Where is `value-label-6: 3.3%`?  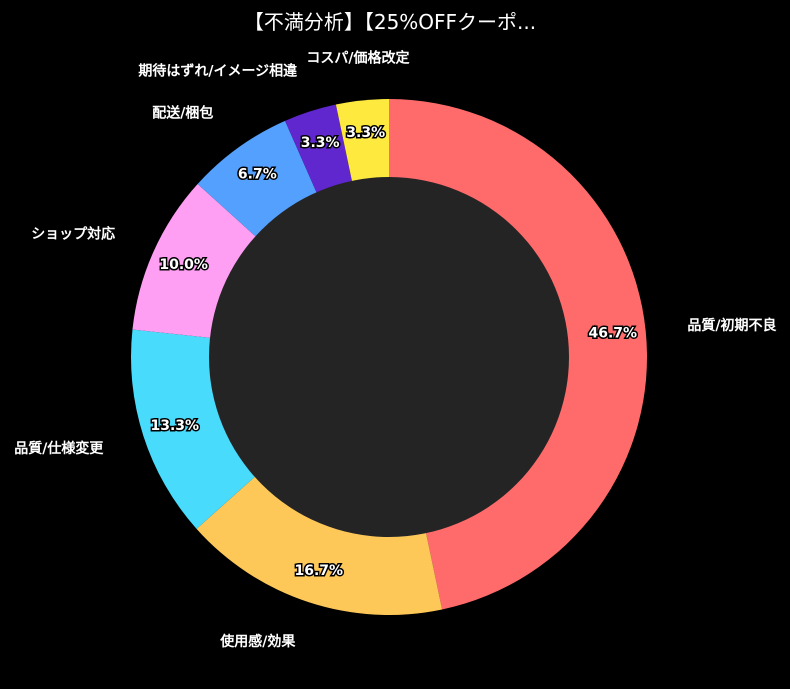
value-label-6: 3.3% is located at coordinates (320, 143).